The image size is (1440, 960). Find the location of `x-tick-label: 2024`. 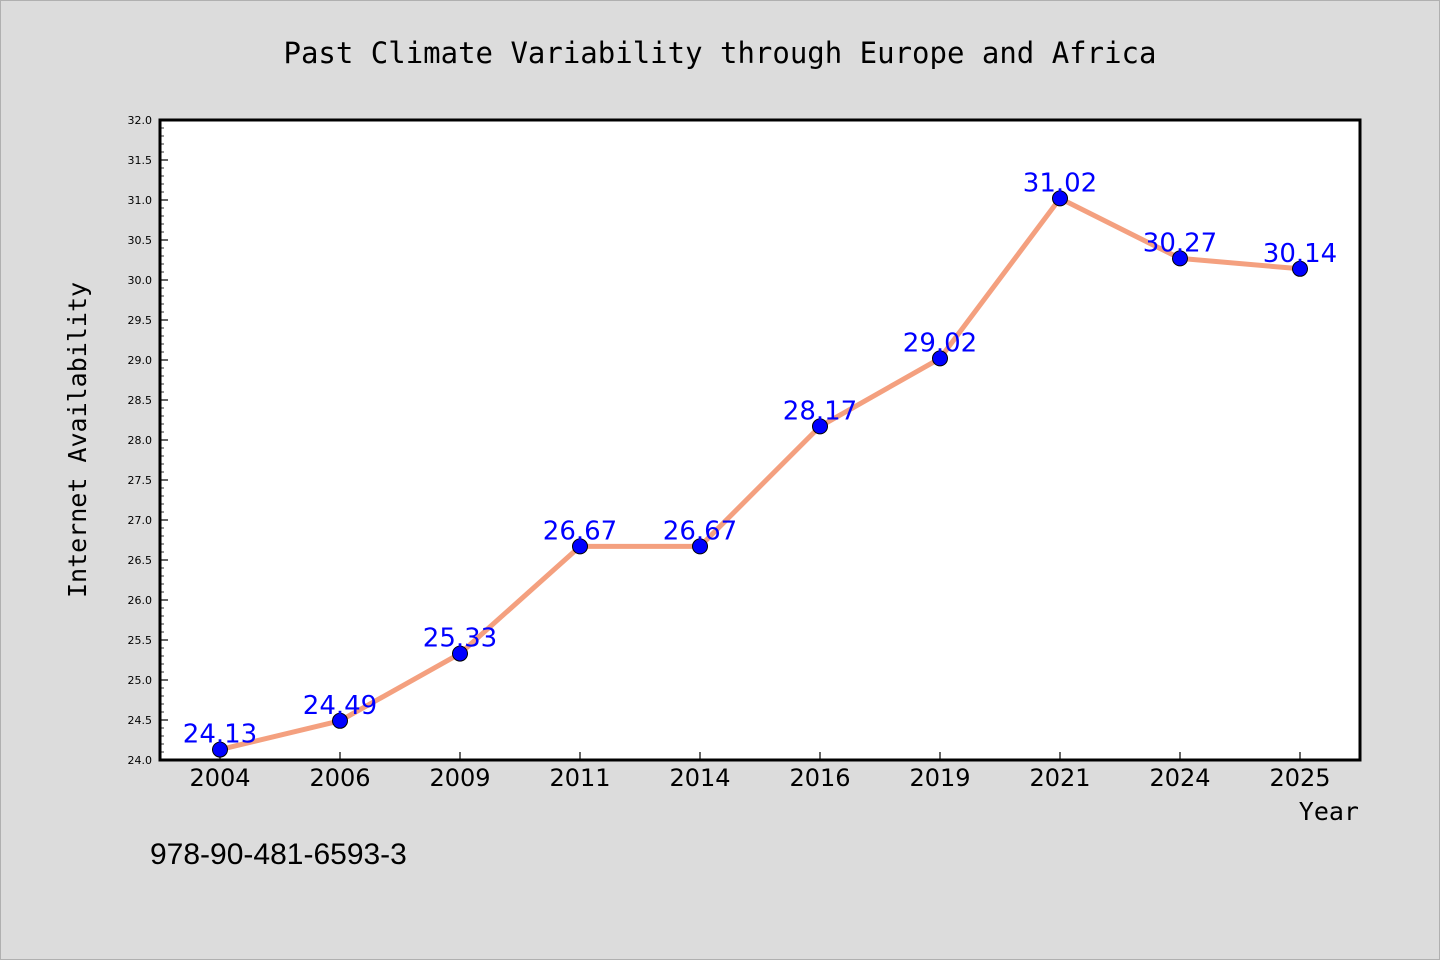

x-tick-label: 2024 is located at coordinates (1179, 778).